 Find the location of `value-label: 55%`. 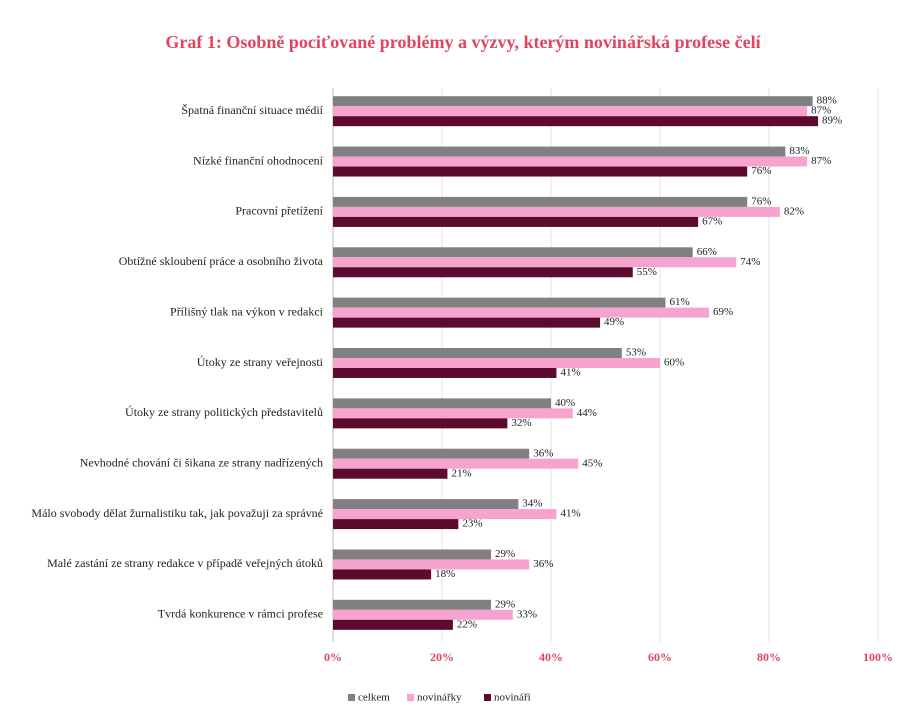

value-label: 55% is located at coordinates (647, 272).